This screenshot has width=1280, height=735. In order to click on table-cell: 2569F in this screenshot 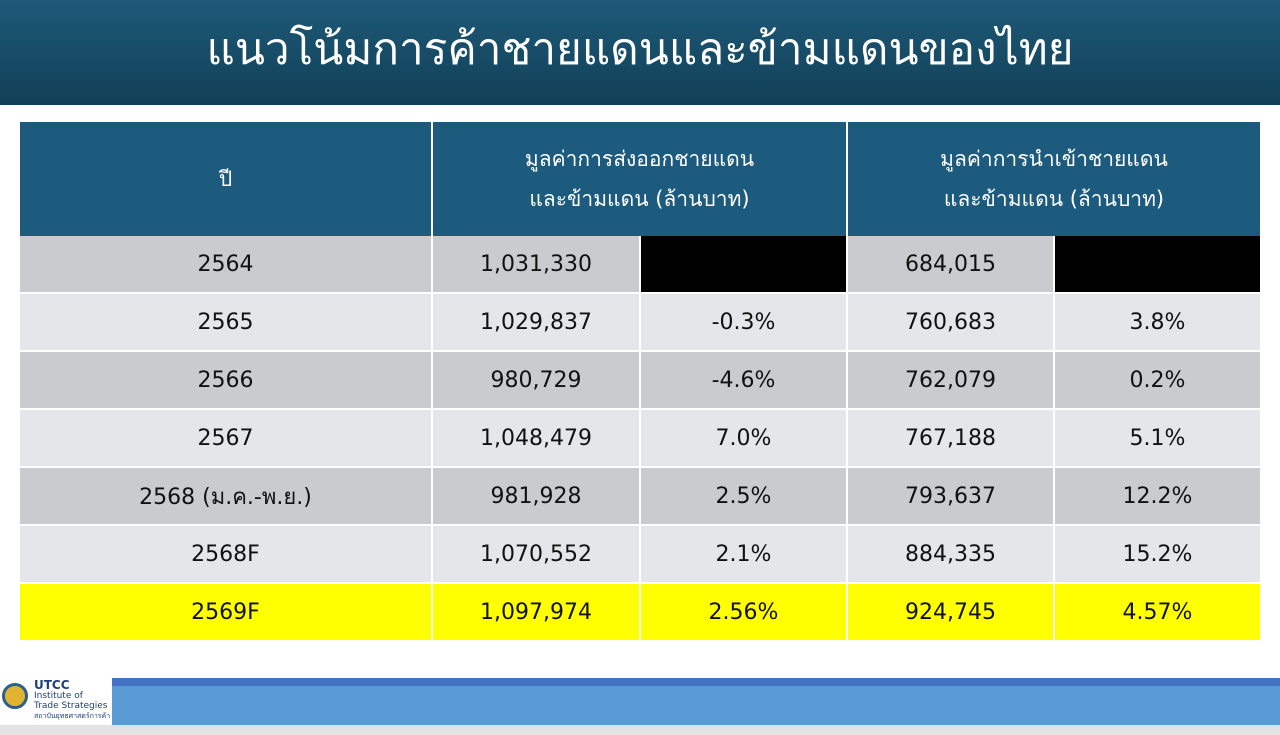, I will do `click(226, 613)`.